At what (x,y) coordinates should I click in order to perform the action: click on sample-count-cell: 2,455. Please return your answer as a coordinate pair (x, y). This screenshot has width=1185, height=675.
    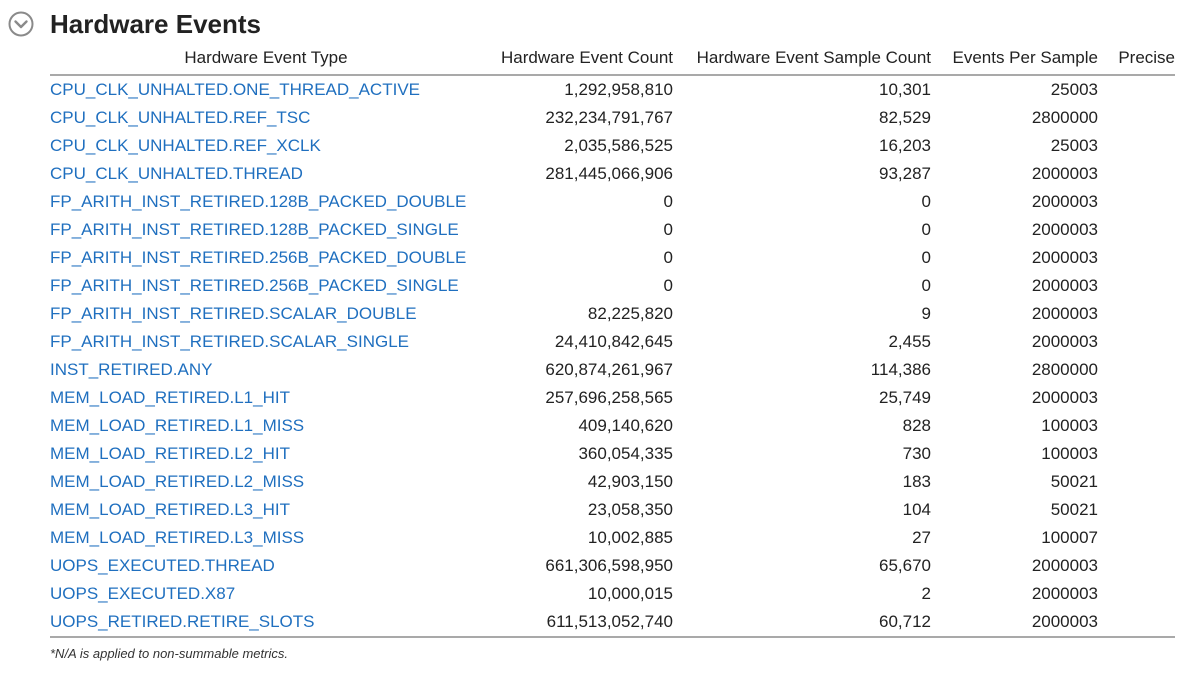
    Looking at the image, I should click on (909, 341).